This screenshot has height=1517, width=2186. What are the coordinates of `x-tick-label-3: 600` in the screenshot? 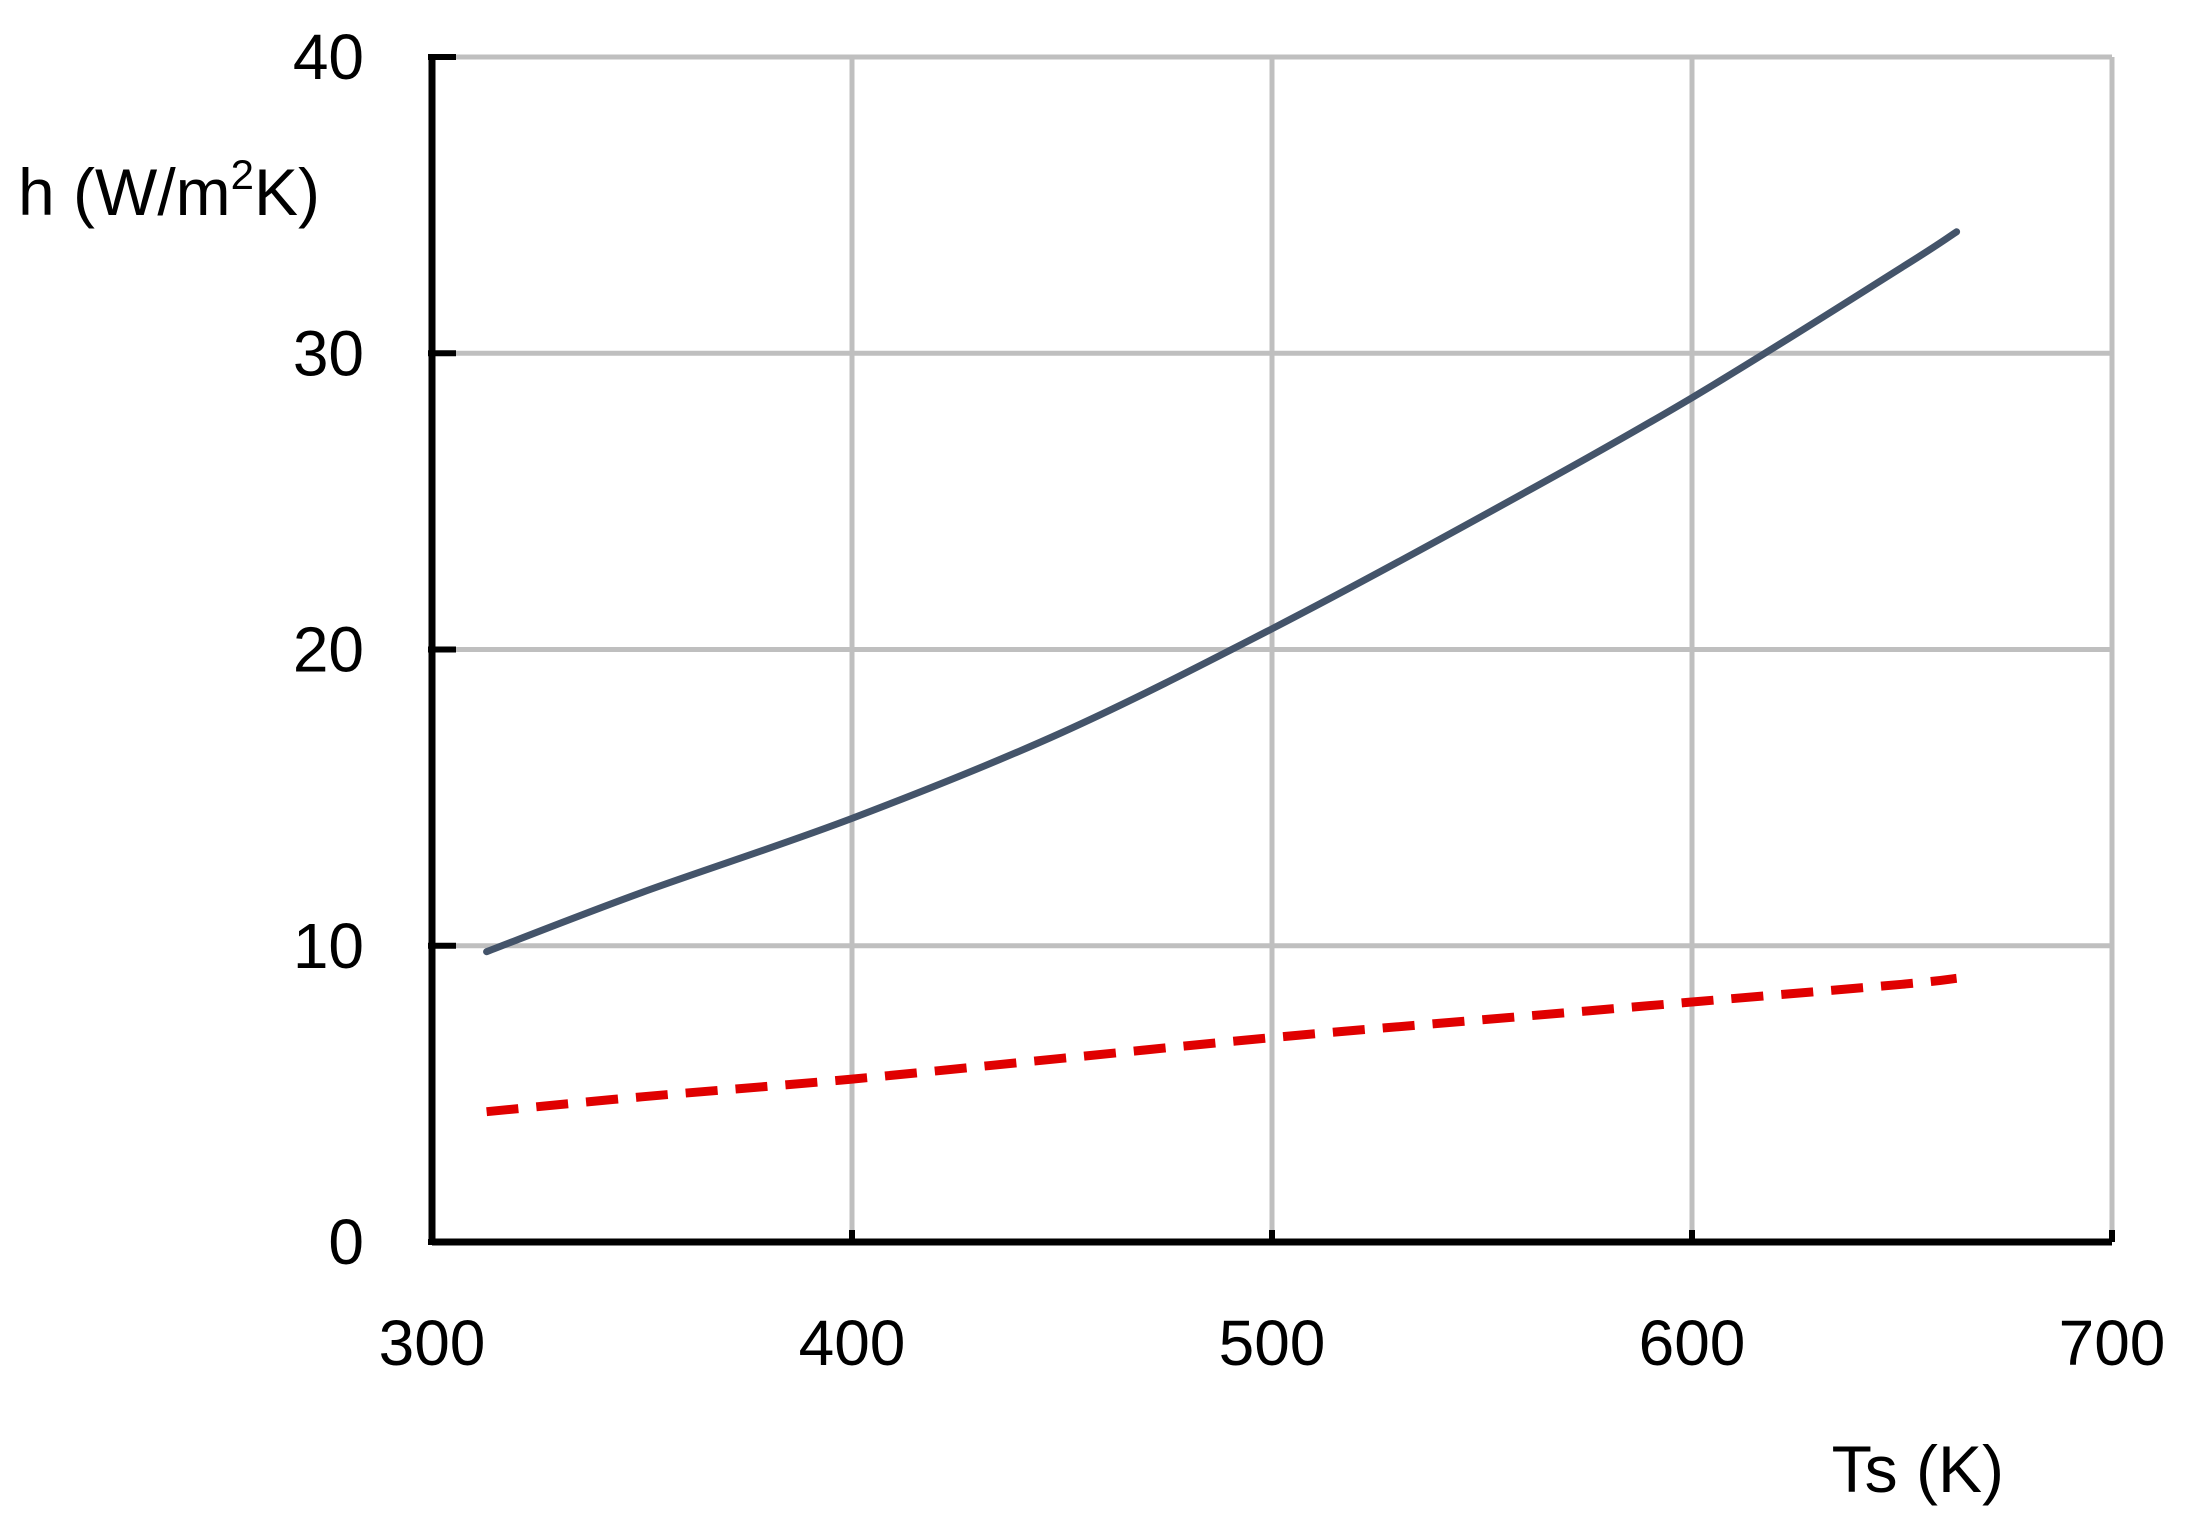 It's located at (1692, 1343).